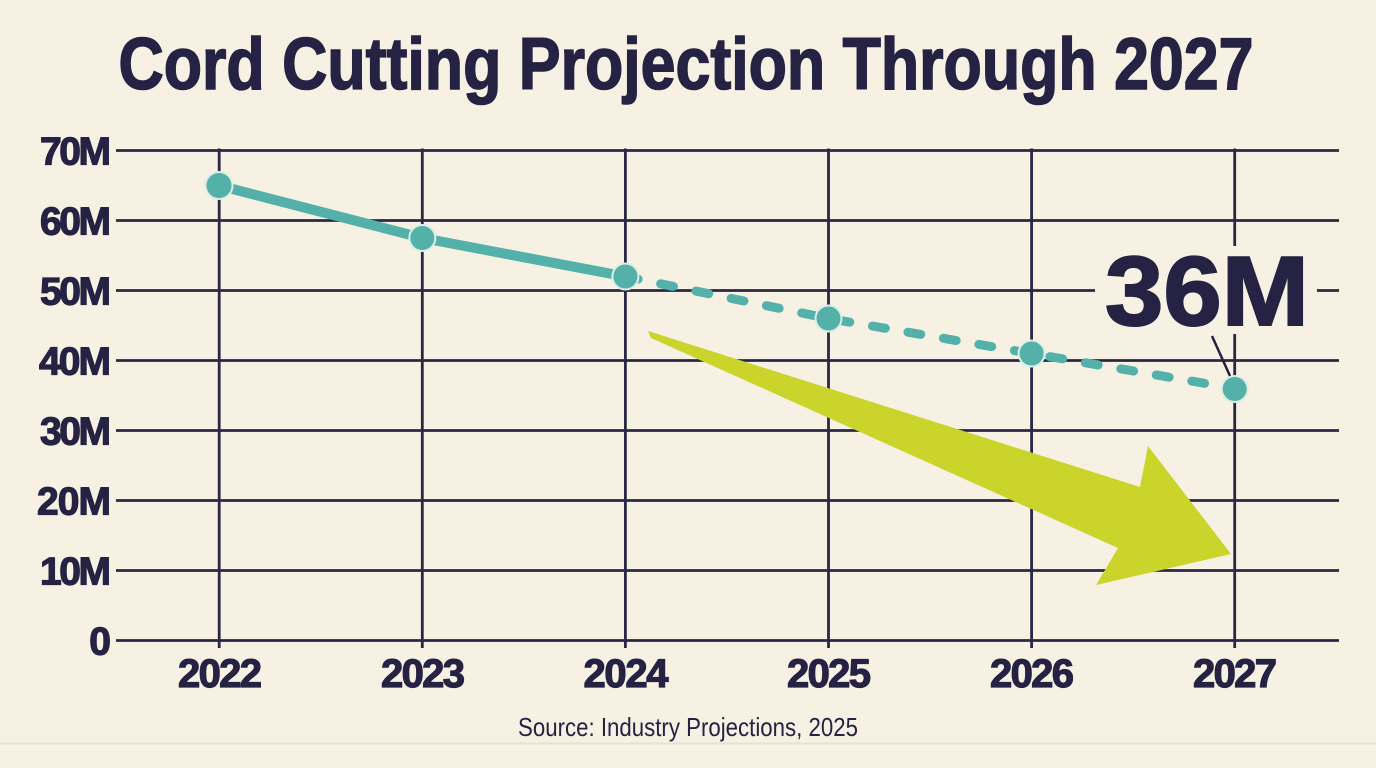 The image size is (1376, 768). Describe the element at coordinates (75, 292) in the screenshot. I see `svg-text: 50M` at that location.